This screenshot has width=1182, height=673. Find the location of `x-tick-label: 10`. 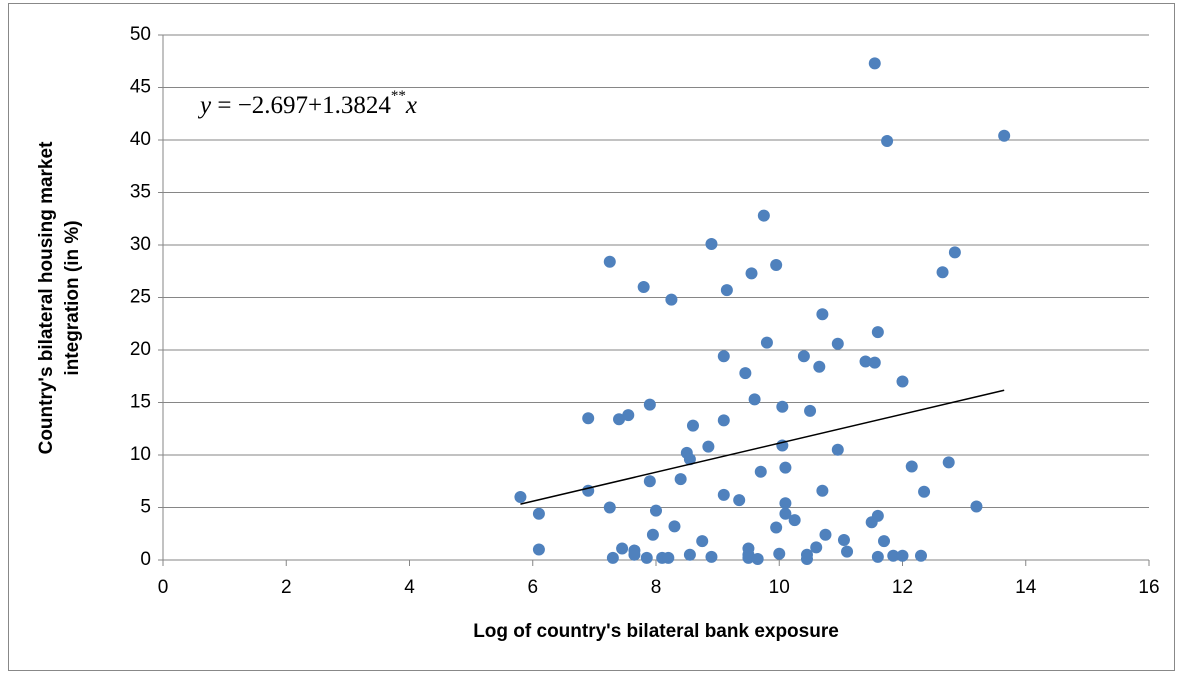

x-tick-label: 10 is located at coordinates (779, 587).